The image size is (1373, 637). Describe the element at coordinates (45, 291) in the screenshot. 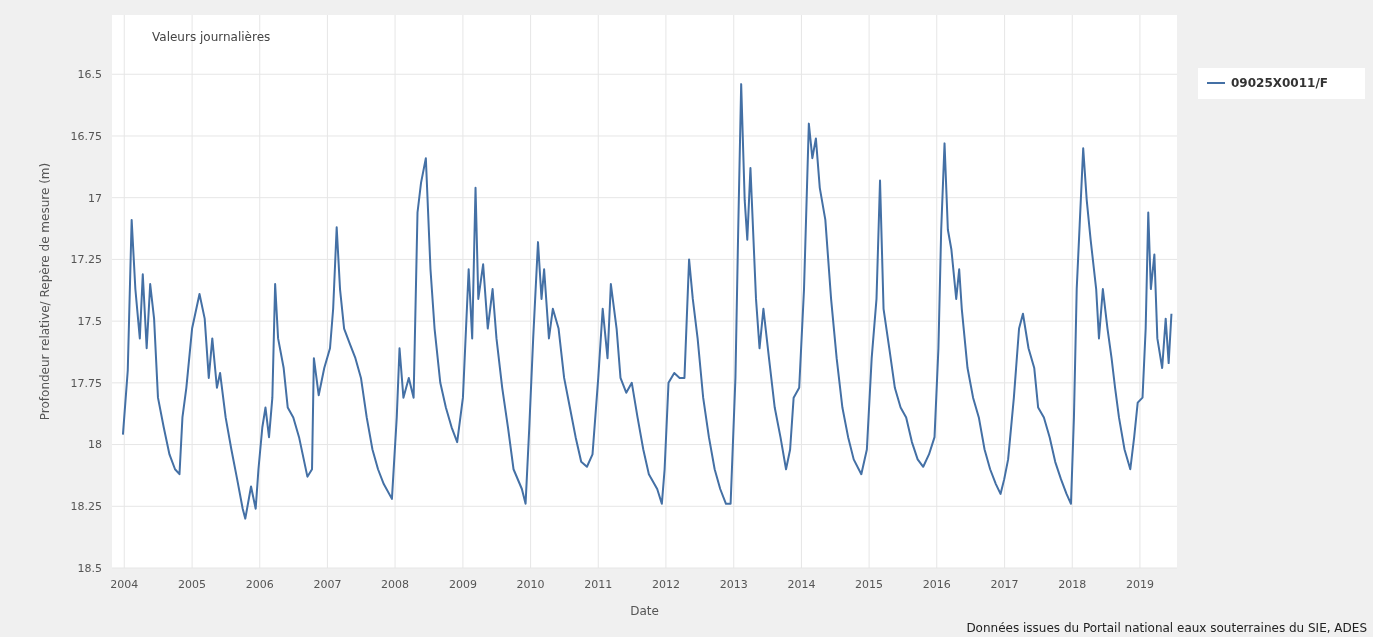

I see `y-axis-title: Profondeur relative/ Repère de mesure (m)` at that location.